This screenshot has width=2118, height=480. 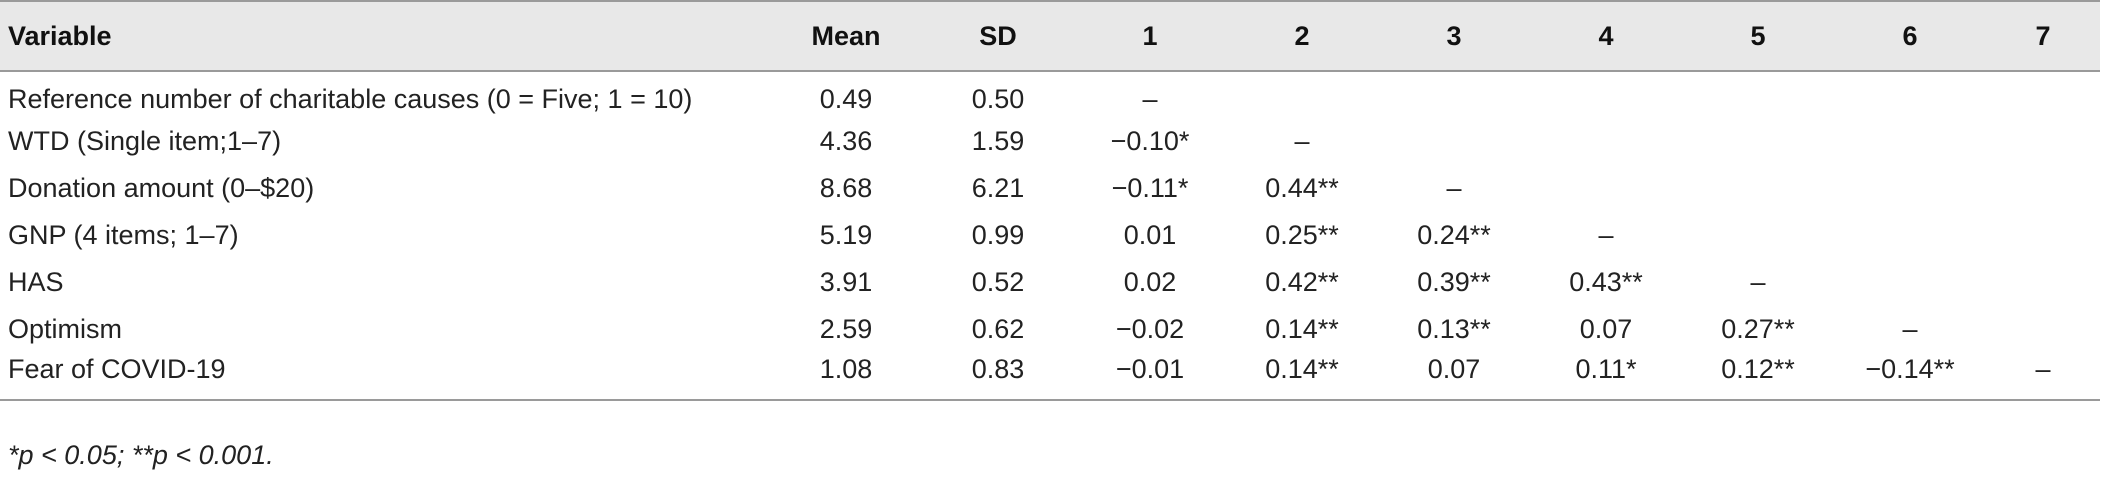 I want to click on cell-corr-6: –, so click(x=1910, y=329).